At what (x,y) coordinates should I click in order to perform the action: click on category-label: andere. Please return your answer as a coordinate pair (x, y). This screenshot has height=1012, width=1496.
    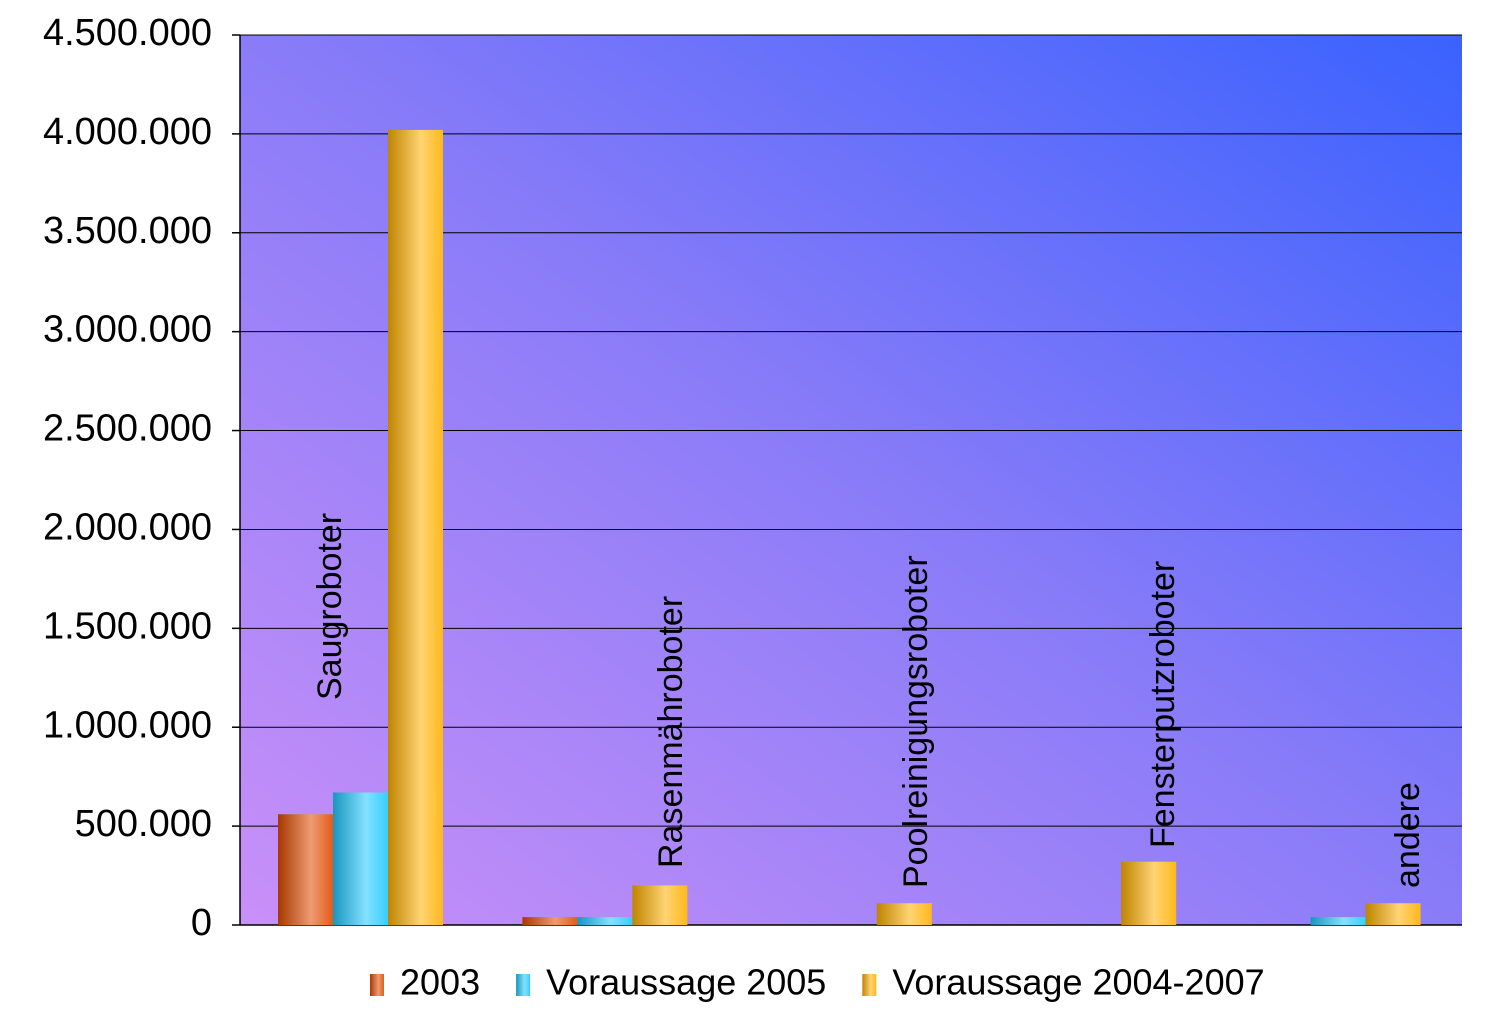
    Looking at the image, I should click on (1408, 835).